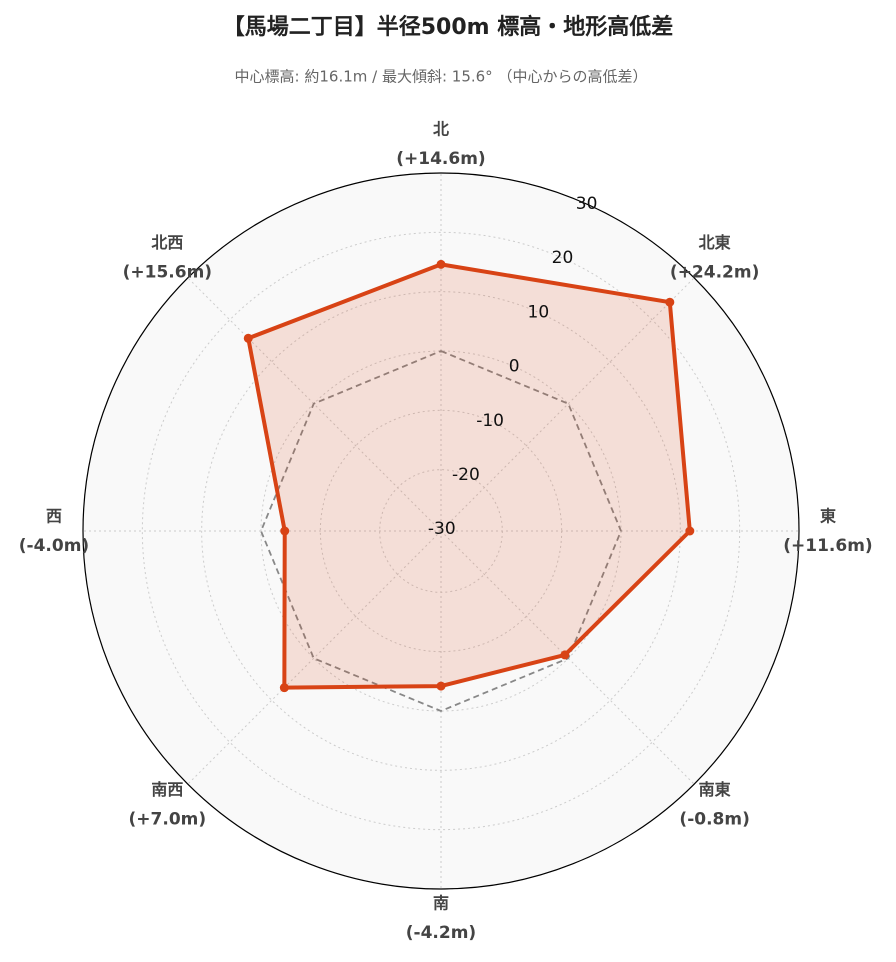 The image size is (896, 962). Describe the element at coordinates (827, 546) in the screenshot. I see `value-label: (+11.6m)` at that location.